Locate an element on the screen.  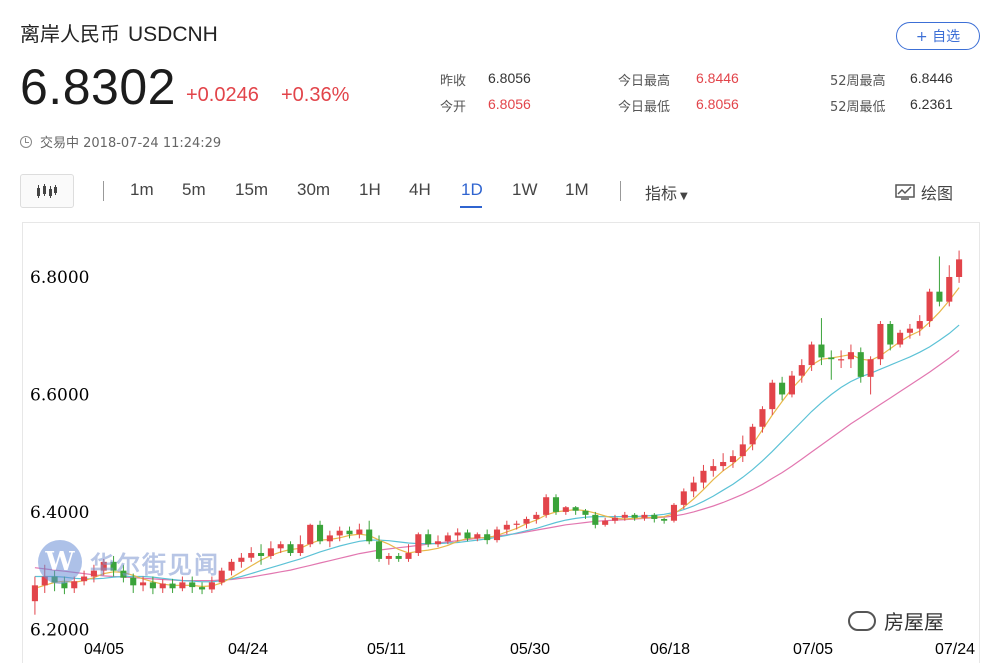
x-tick-label: 05/30 is located at coordinates (530, 649).